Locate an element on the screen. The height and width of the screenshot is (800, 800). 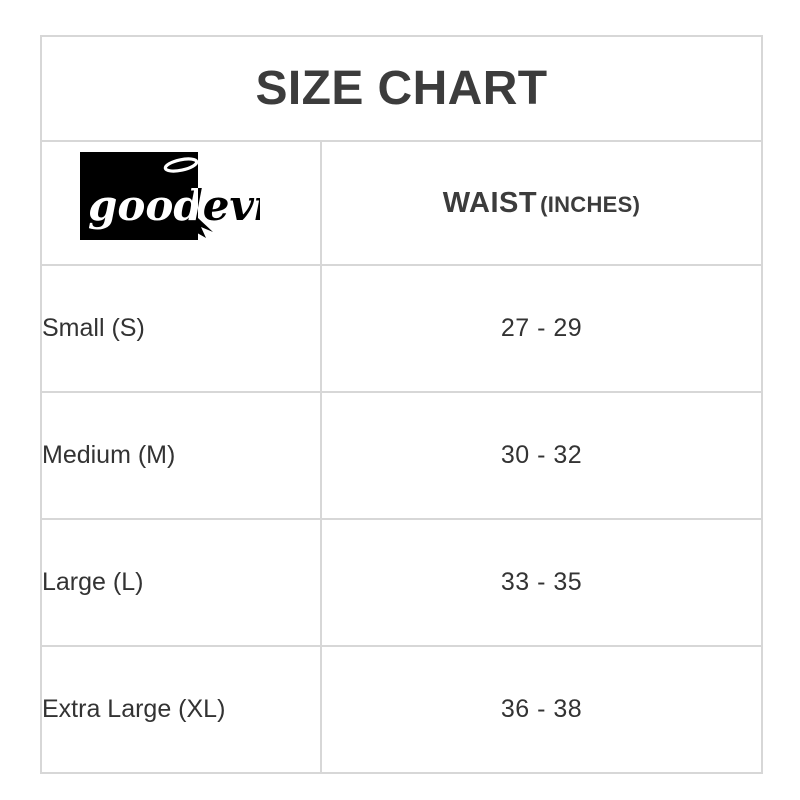
page-title: SIZE CHART is located at coordinates (401, 88).